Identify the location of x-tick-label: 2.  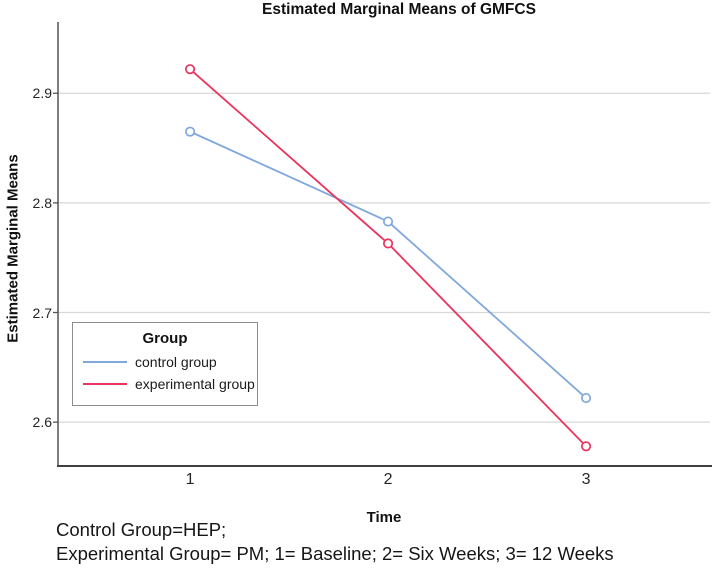
(388, 479).